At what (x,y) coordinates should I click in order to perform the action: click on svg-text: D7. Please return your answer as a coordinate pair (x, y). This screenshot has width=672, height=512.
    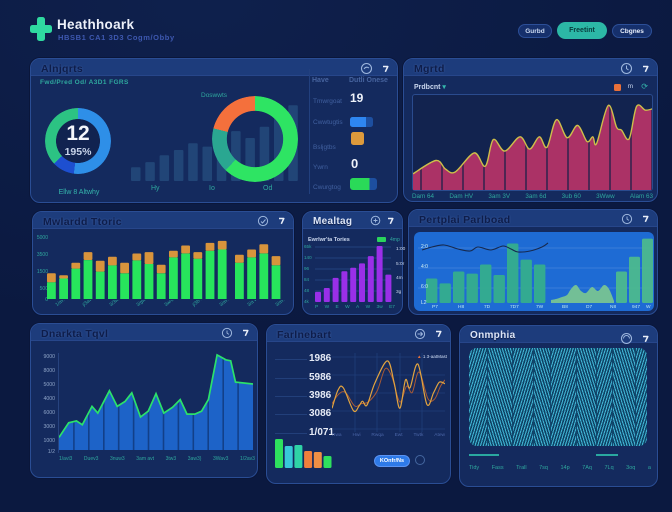
    Looking at the image, I should click on (589, 307).